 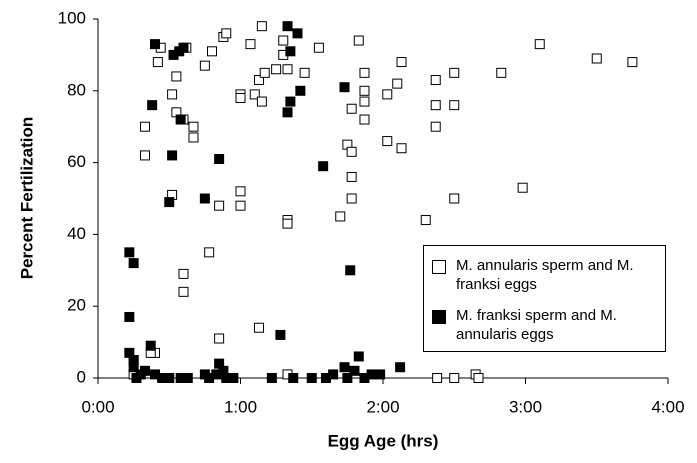 What do you see at coordinates (97, 406) in the screenshot?
I see `x-tick-label: 0:00` at bounding box center [97, 406].